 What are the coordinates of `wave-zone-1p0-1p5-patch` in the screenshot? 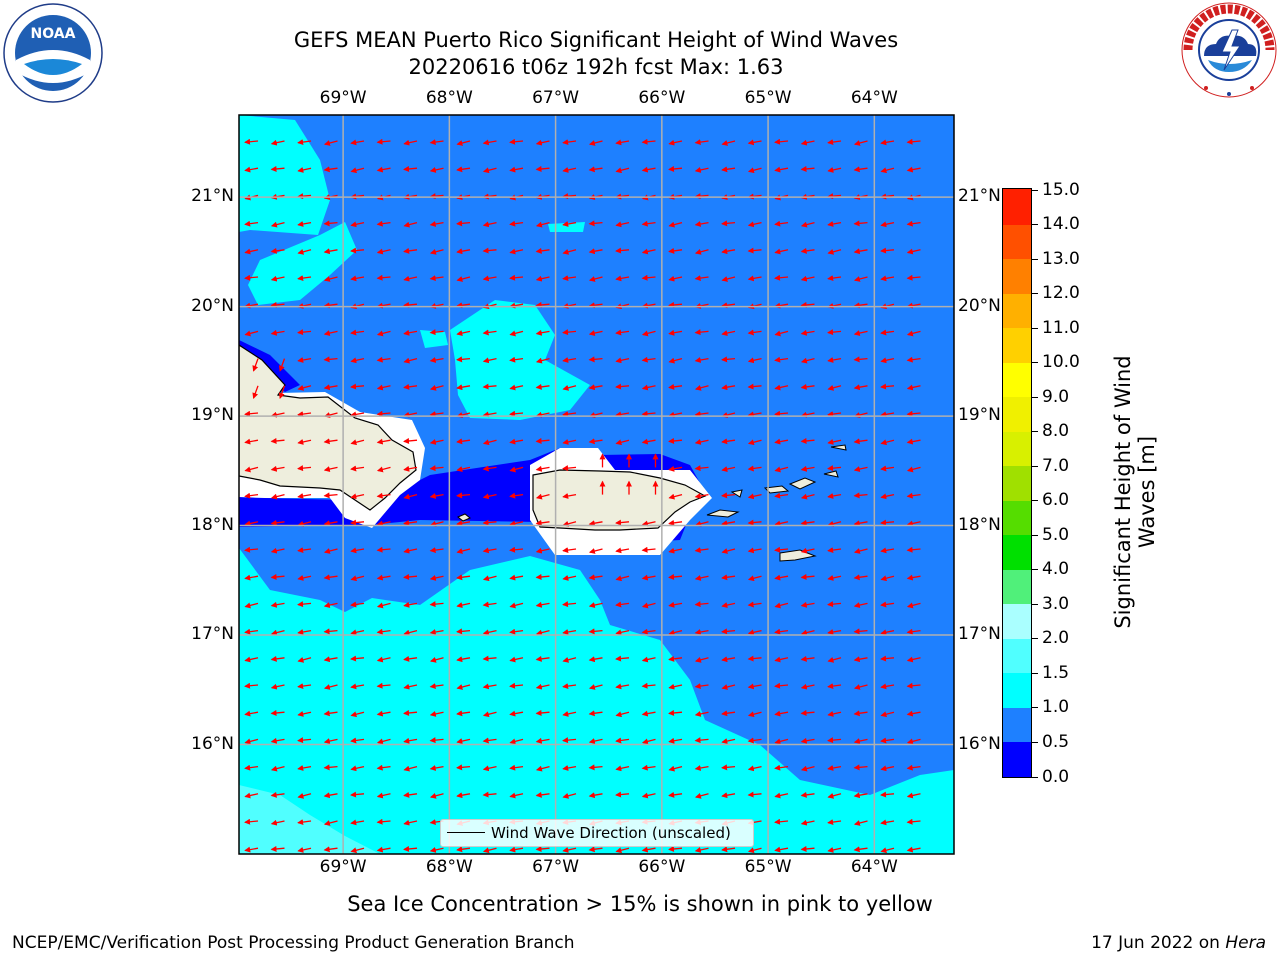 It's located at (434, 339).